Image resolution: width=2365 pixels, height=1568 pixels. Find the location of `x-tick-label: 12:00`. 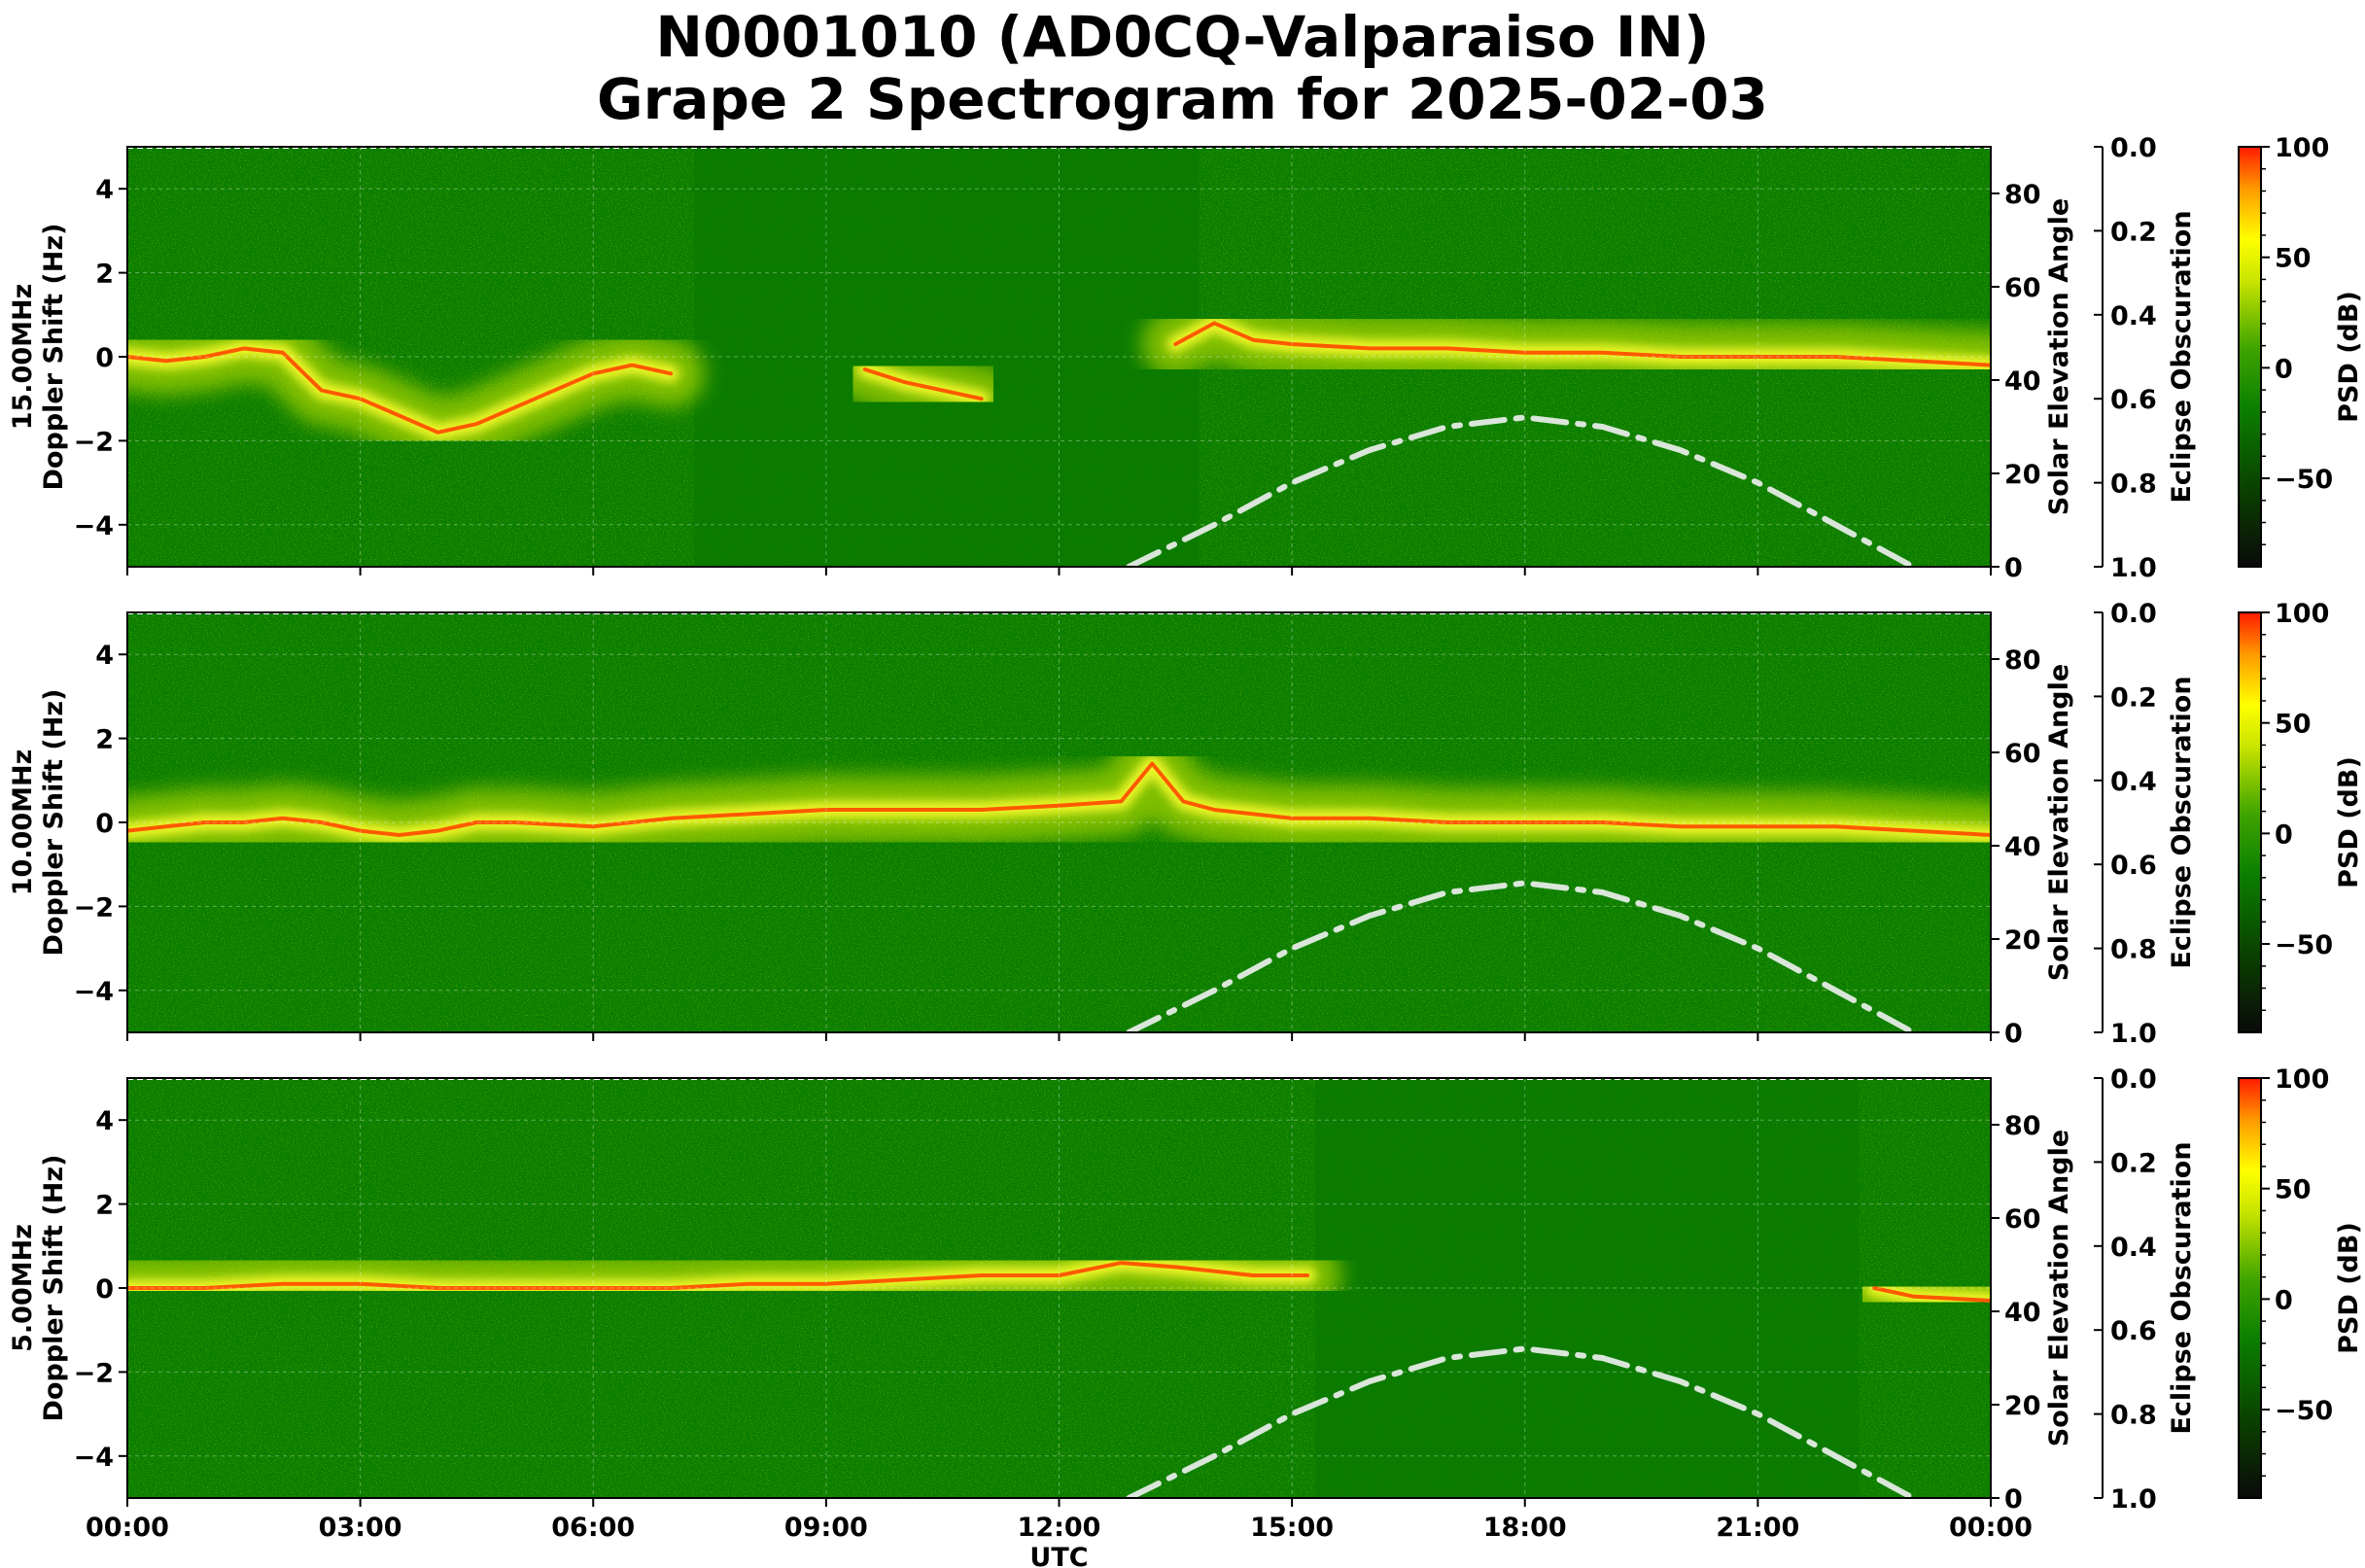

x-tick-label: 12:00 is located at coordinates (1060, 1528).